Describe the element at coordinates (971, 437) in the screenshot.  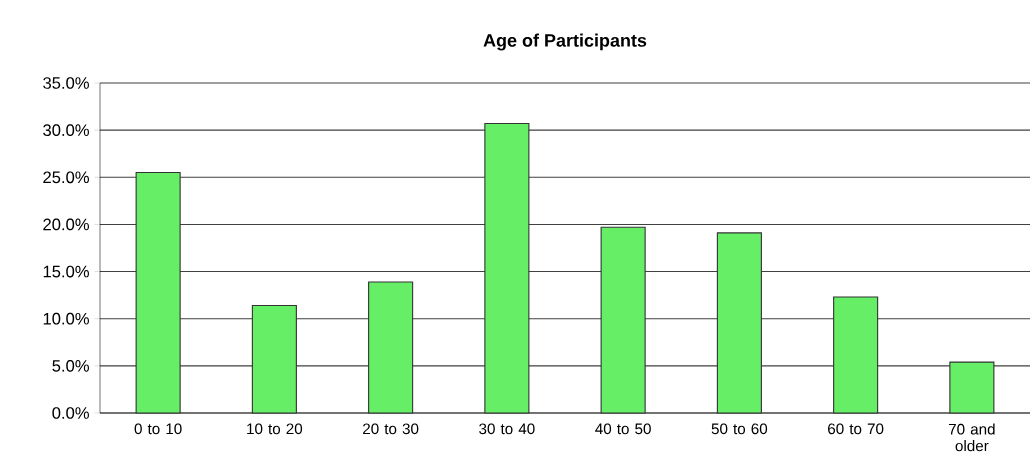
I see `x-tick-label: 70 and older` at that location.